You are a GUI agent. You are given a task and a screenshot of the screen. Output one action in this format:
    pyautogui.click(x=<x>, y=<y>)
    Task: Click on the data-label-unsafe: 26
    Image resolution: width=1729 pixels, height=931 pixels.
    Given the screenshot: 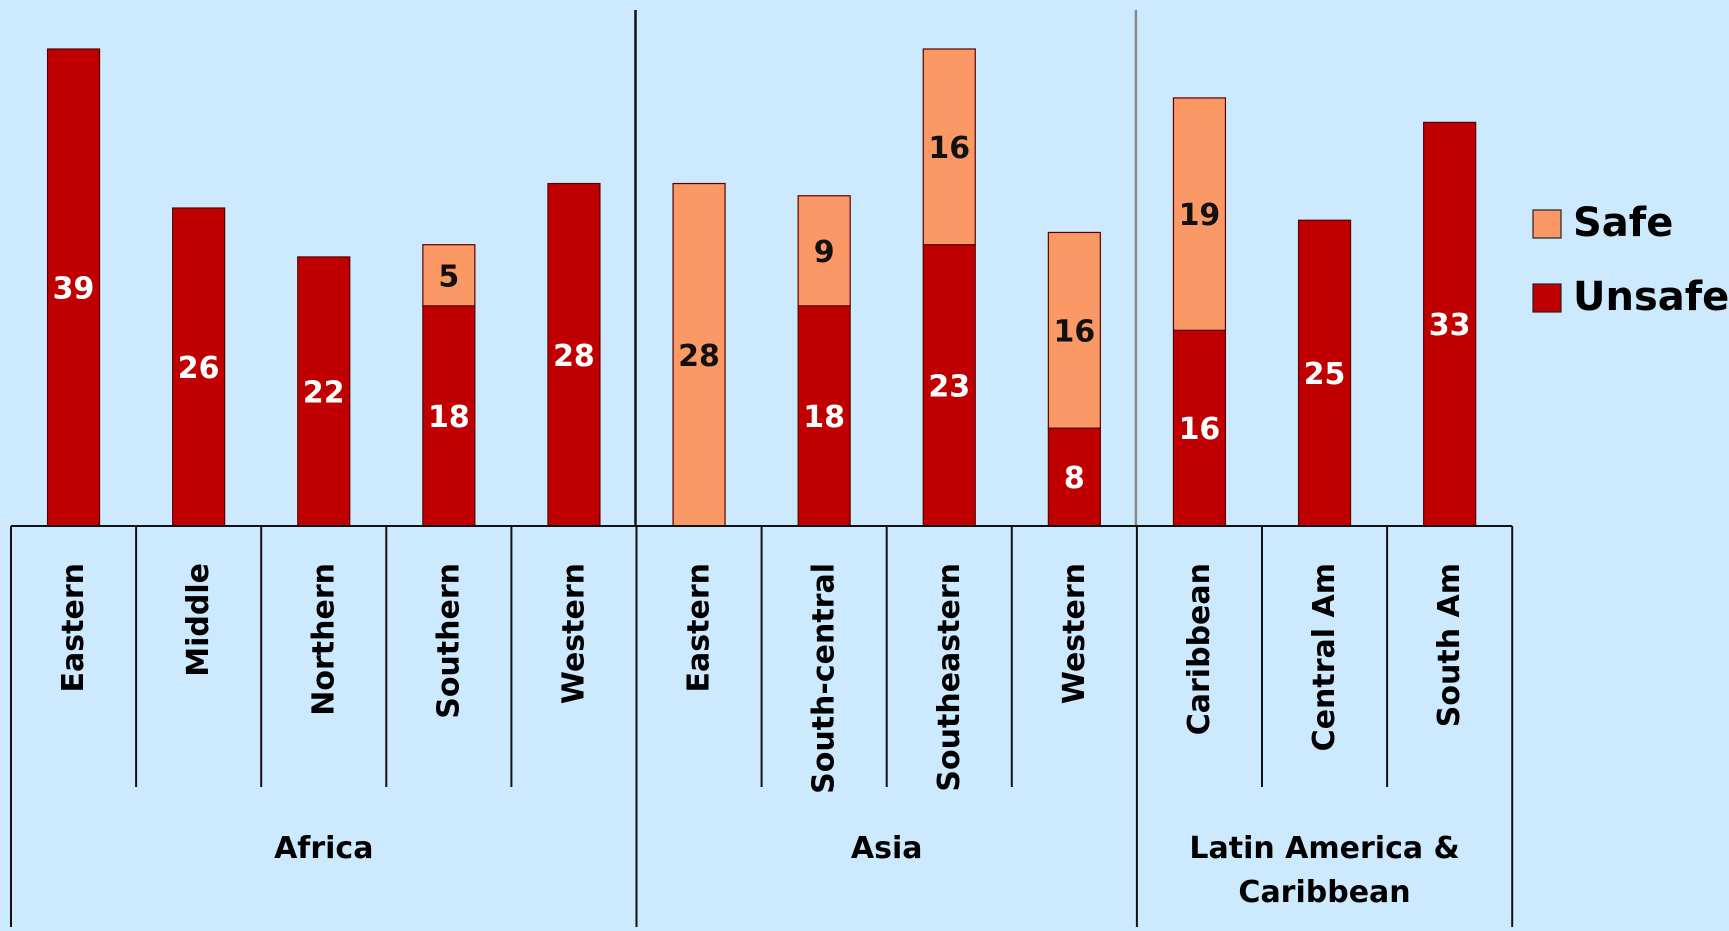 What is the action you would take?
    pyautogui.click(x=199, y=368)
    